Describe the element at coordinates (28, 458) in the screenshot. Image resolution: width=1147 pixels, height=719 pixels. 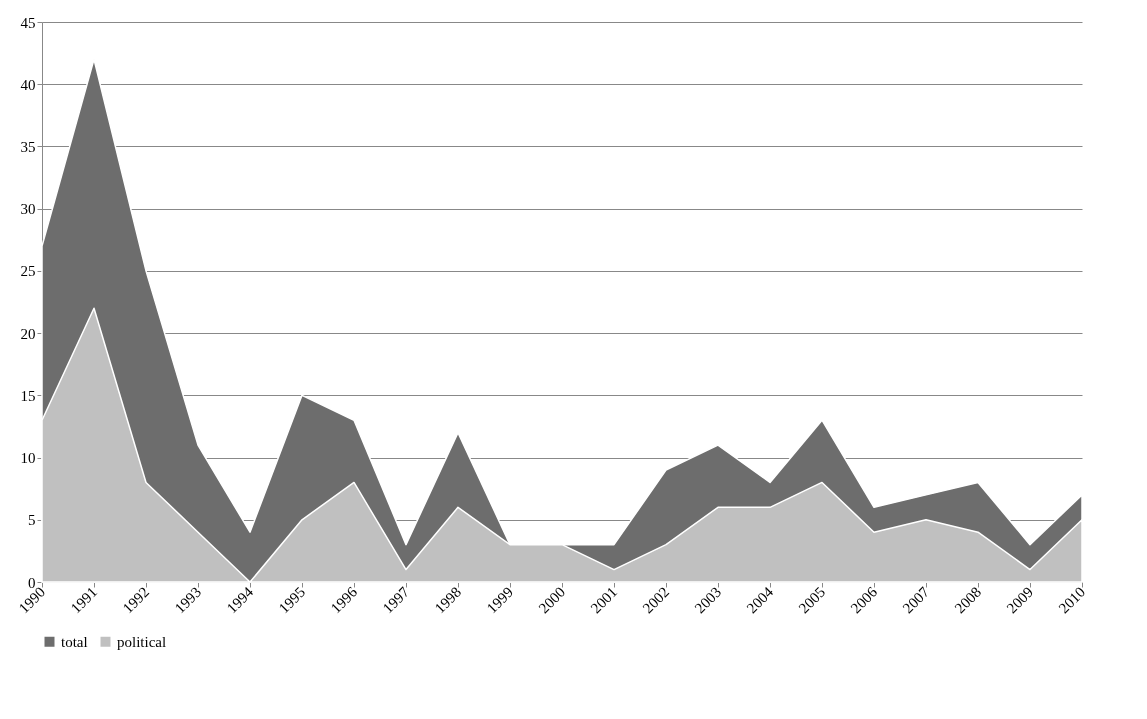
I see `y-tick-label: 10` at that location.